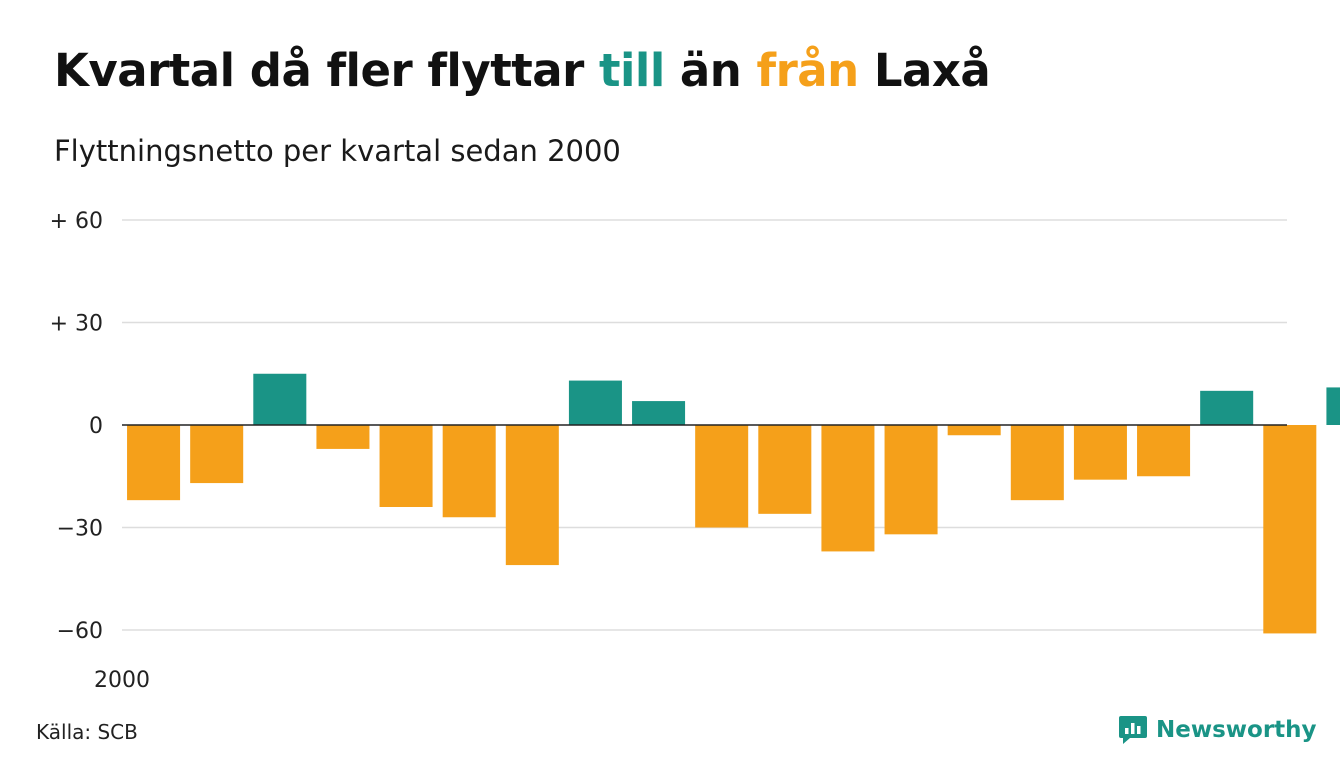 This screenshot has width=1340, height=780. Describe the element at coordinates (80, 529) in the screenshot. I see `y-tick-label: −30` at that location.